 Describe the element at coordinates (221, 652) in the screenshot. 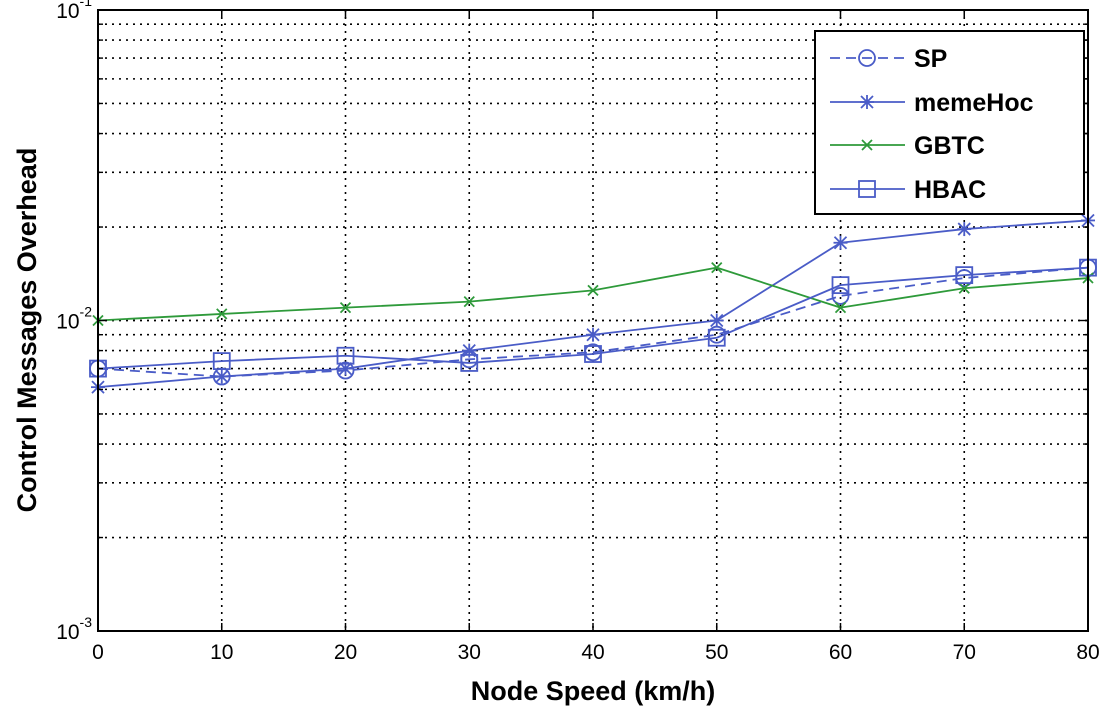

I see `x-tick-label: 10` at that location.